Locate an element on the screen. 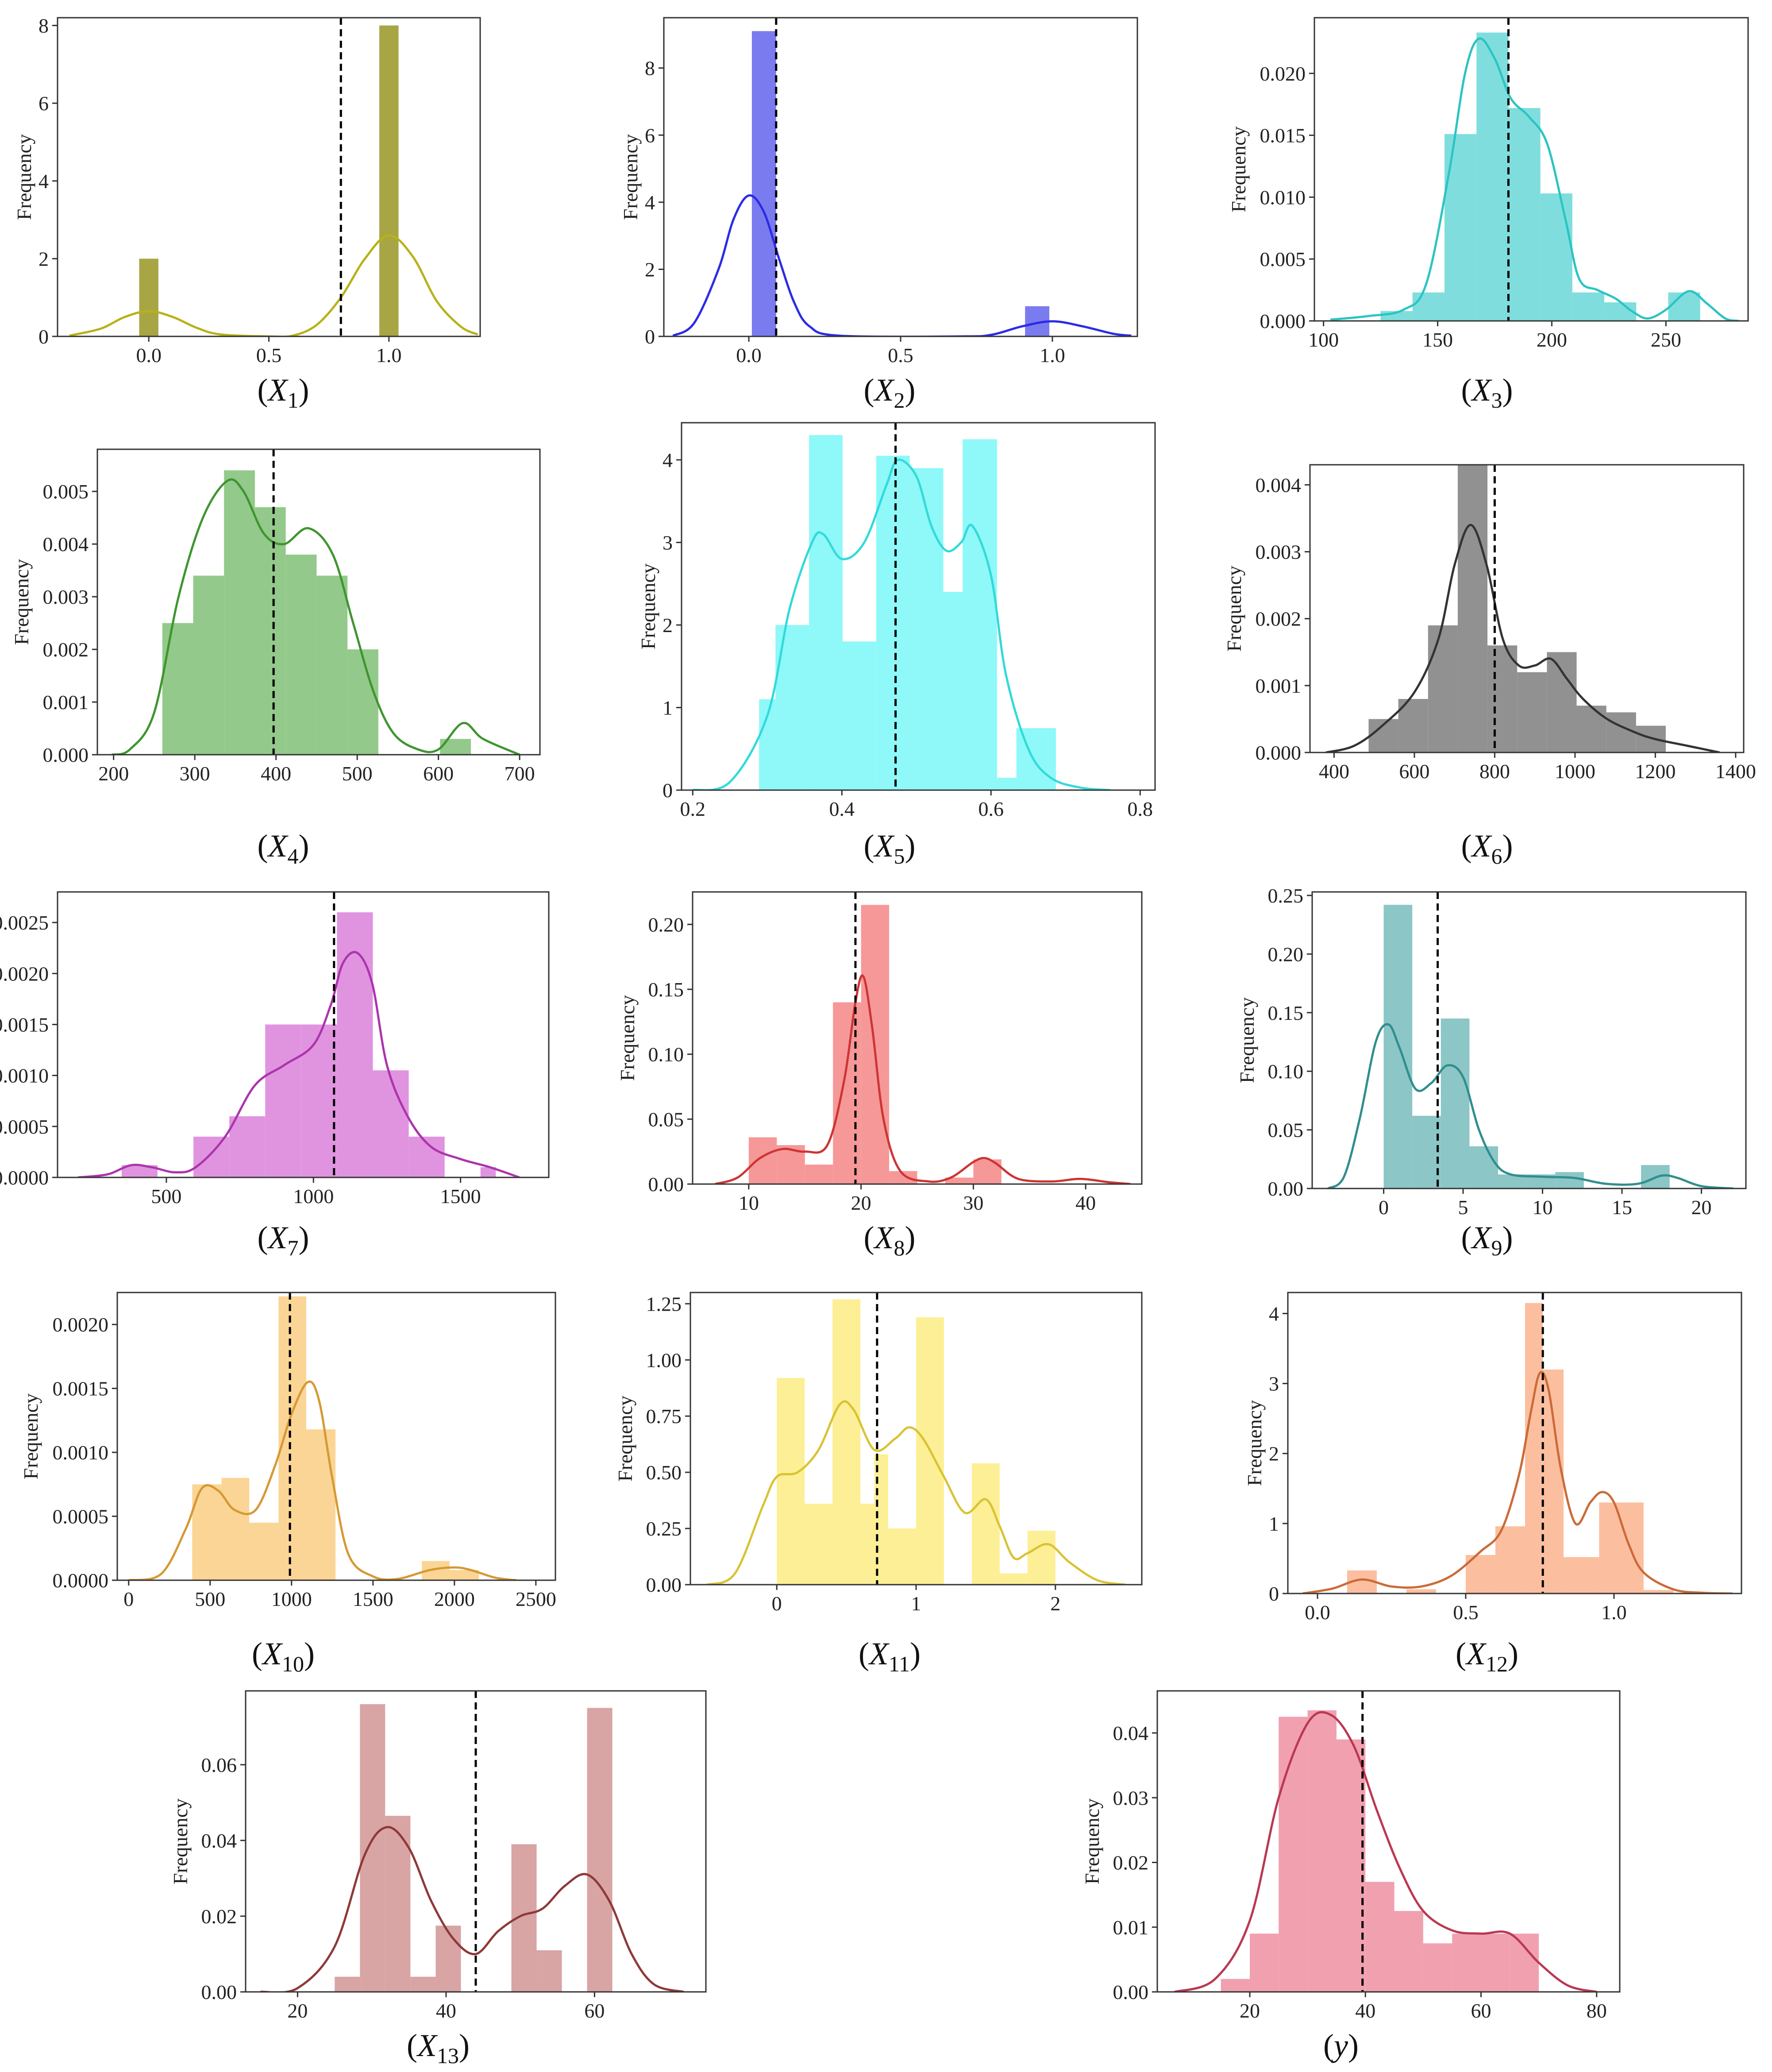 The height and width of the screenshot is (2072, 1772). y-tick-label: 0.02 is located at coordinates (1131, 1863).